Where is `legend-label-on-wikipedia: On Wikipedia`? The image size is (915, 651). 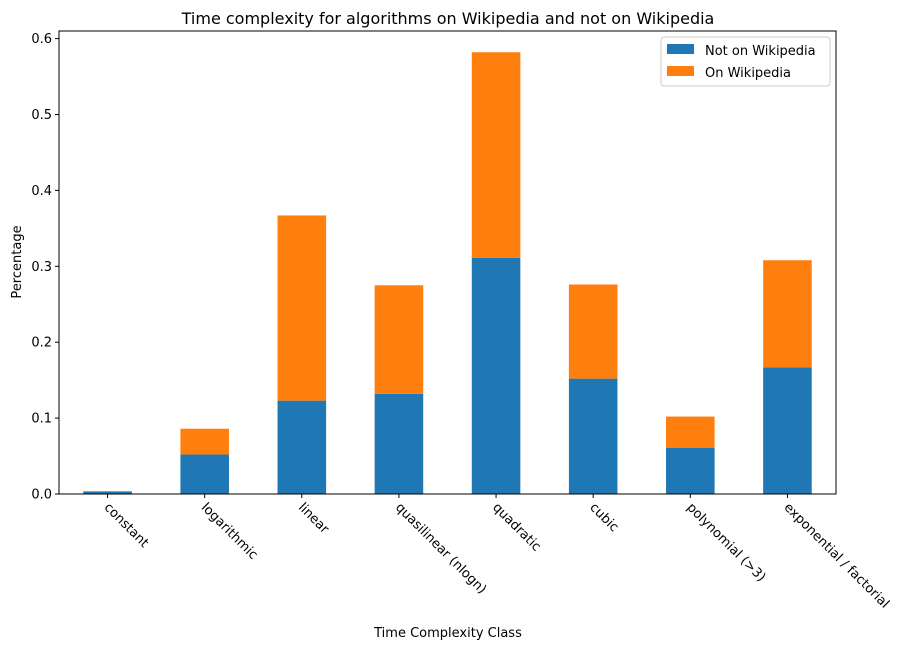 legend-label-on-wikipedia: On Wikipedia is located at coordinates (748, 73).